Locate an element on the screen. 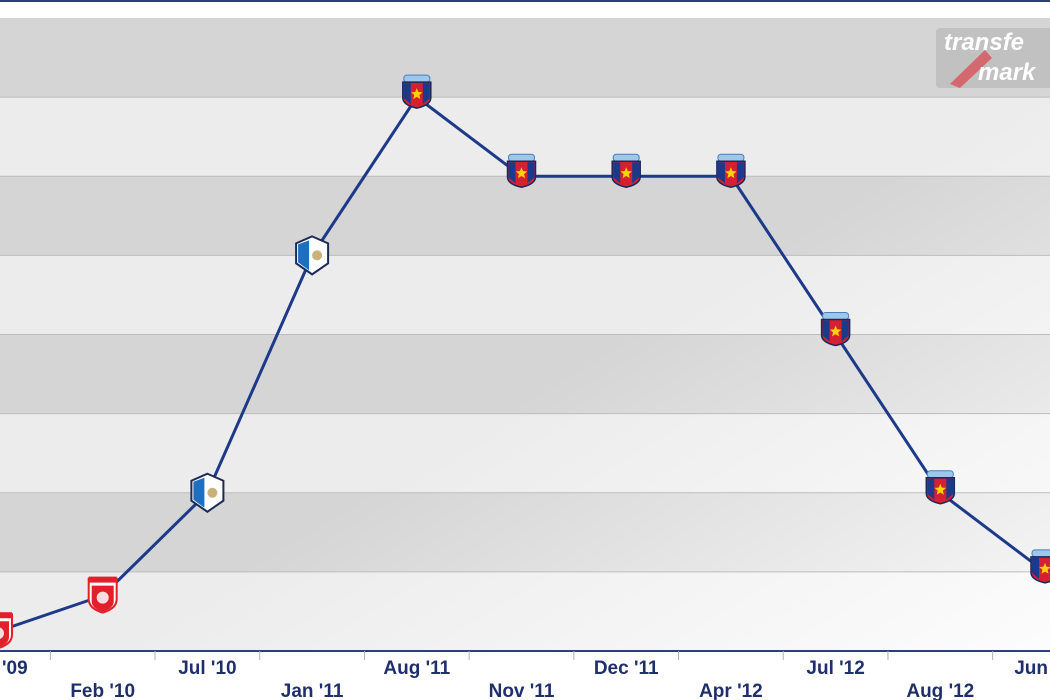 The height and width of the screenshot is (700, 1050). watermark-swoosh is located at coordinates (971, 69).